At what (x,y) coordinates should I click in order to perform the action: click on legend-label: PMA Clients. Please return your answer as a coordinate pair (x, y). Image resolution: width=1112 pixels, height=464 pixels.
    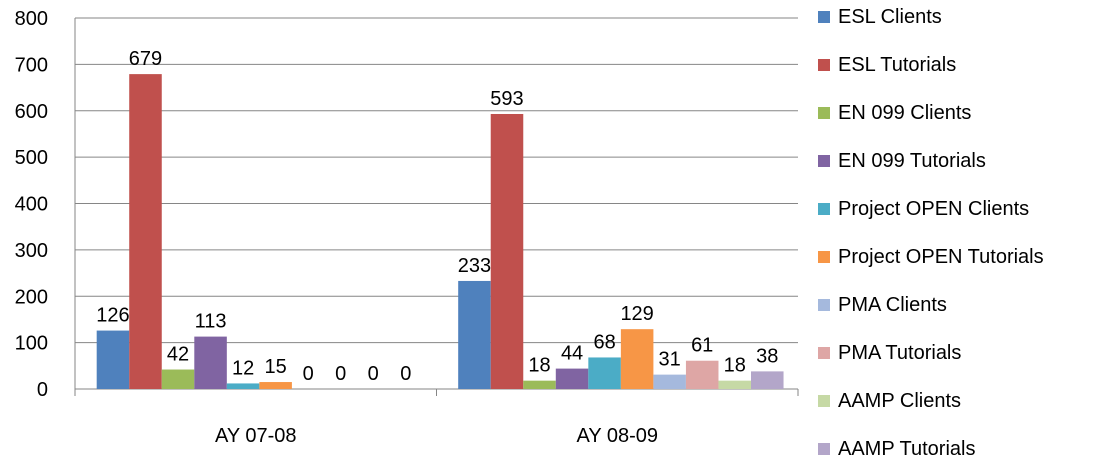
    Looking at the image, I should click on (892, 304).